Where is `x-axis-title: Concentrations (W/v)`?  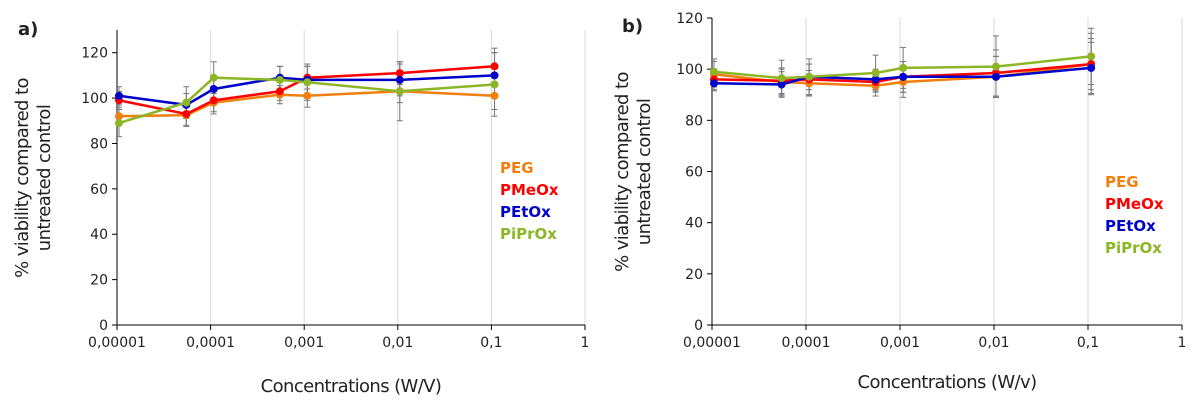
x-axis-title: Concentrations (W/v) is located at coordinates (947, 382).